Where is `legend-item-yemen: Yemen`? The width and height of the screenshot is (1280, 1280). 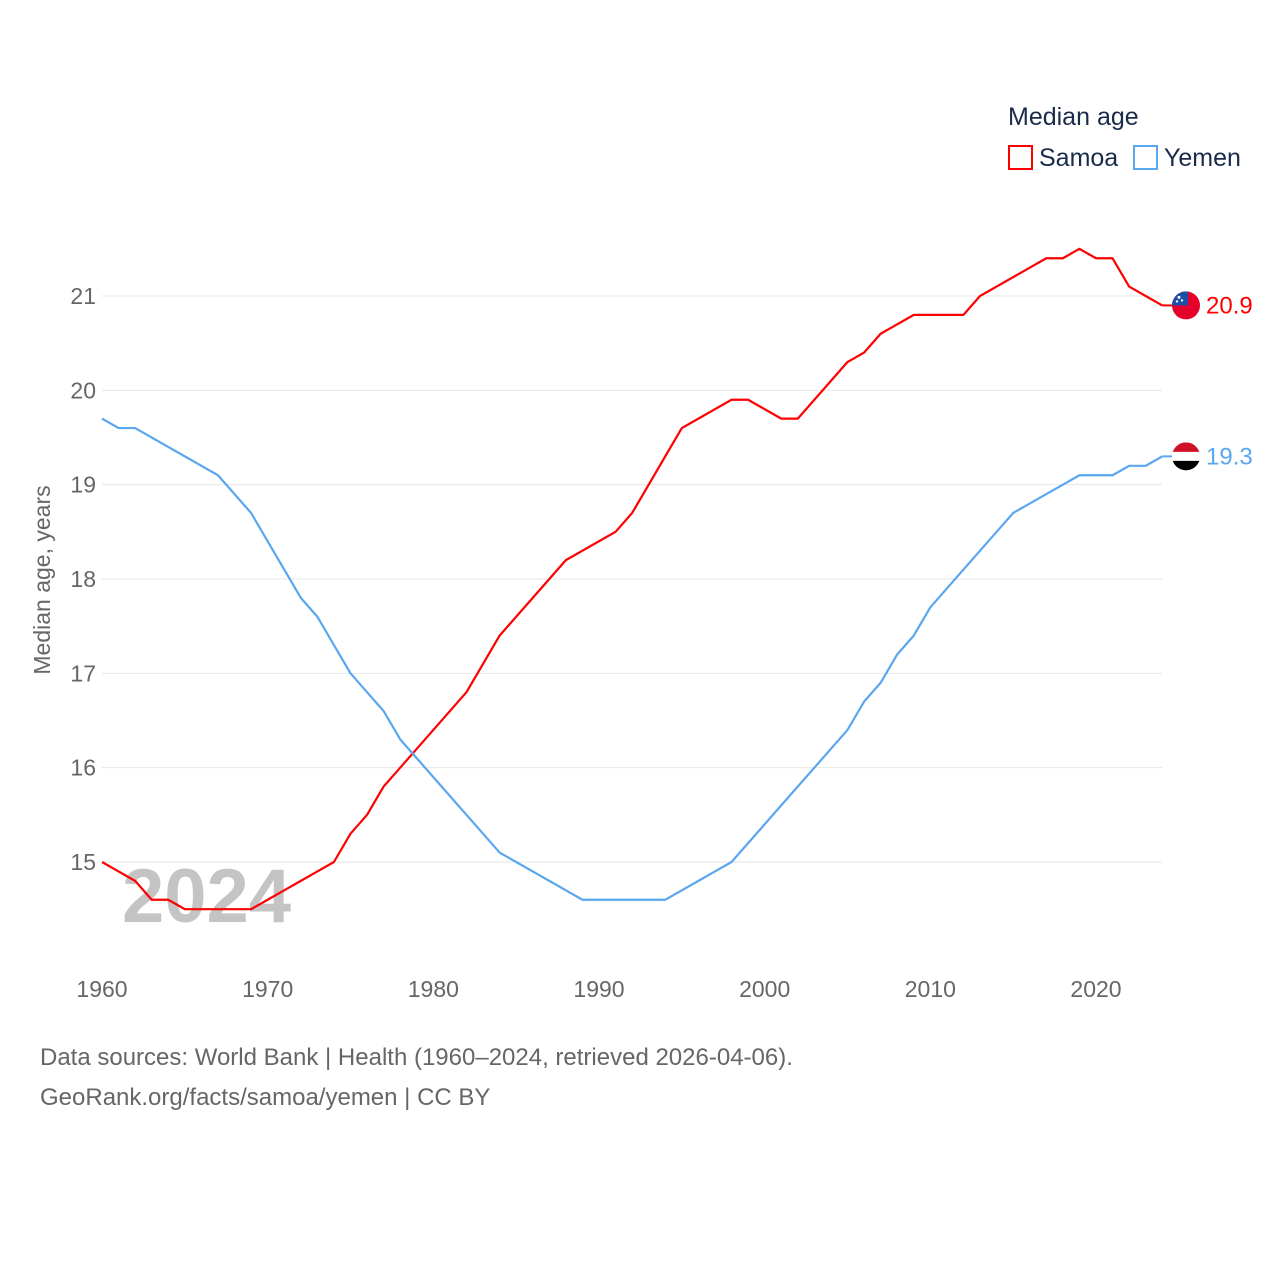 legend-item-yemen: Yemen is located at coordinates (1202, 158).